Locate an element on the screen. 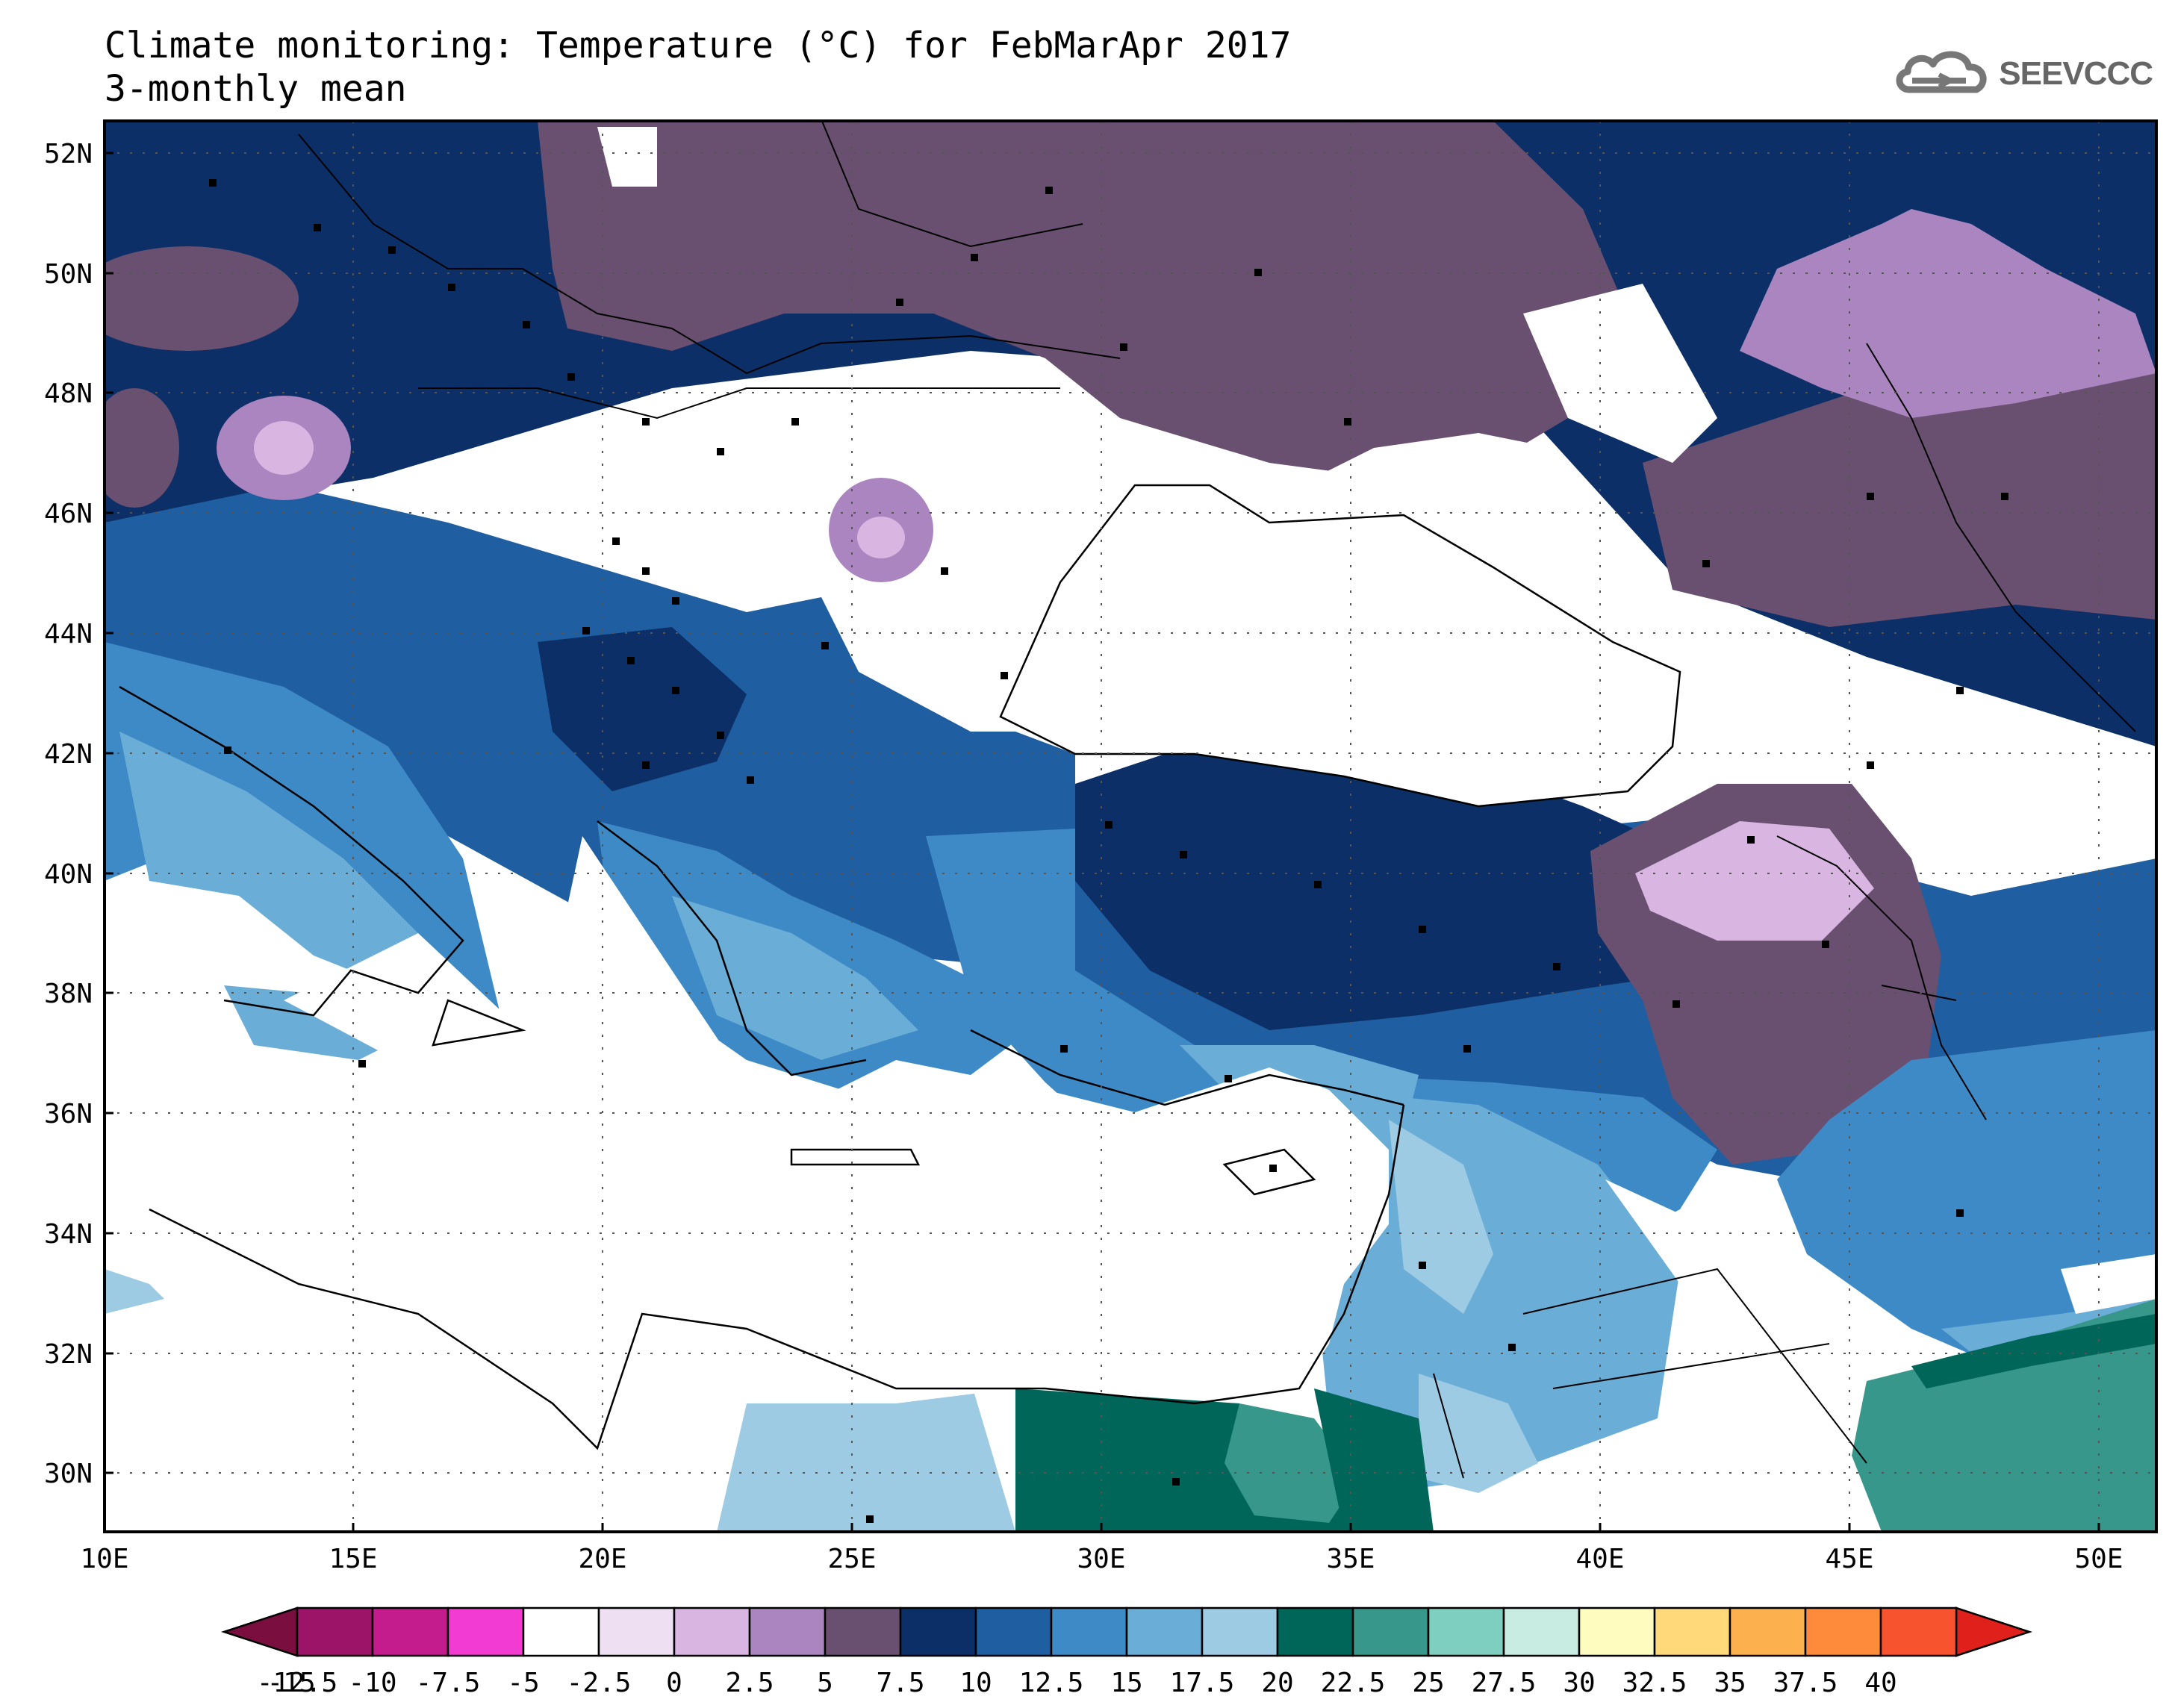 The height and width of the screenshot is (1708, 2175). colorbar-label: -2.5 is located at coordinates (599, 1683).